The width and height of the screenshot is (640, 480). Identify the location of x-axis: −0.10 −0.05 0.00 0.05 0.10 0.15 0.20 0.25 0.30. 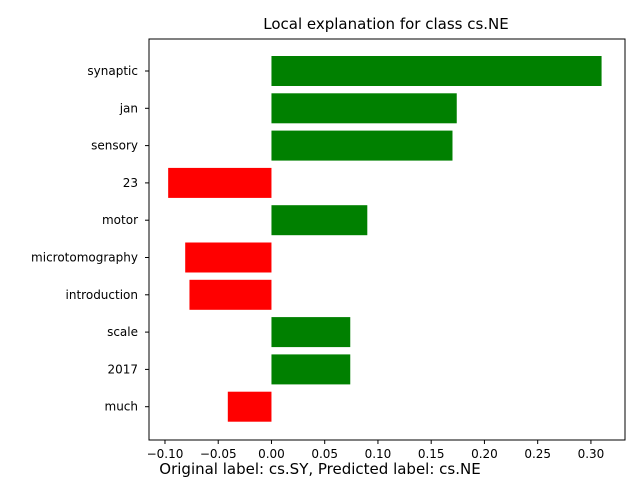
(376, 450).